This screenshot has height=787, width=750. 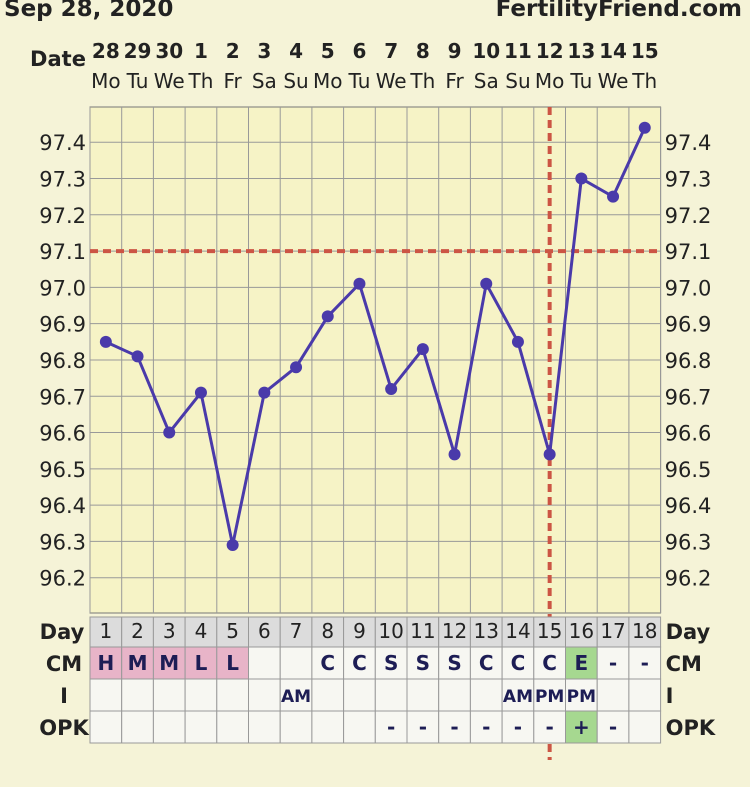 What do you see at coordinates (295, 81) in the screenshot?
I see `weekday-label: Su` at bounding box center [295, 81].